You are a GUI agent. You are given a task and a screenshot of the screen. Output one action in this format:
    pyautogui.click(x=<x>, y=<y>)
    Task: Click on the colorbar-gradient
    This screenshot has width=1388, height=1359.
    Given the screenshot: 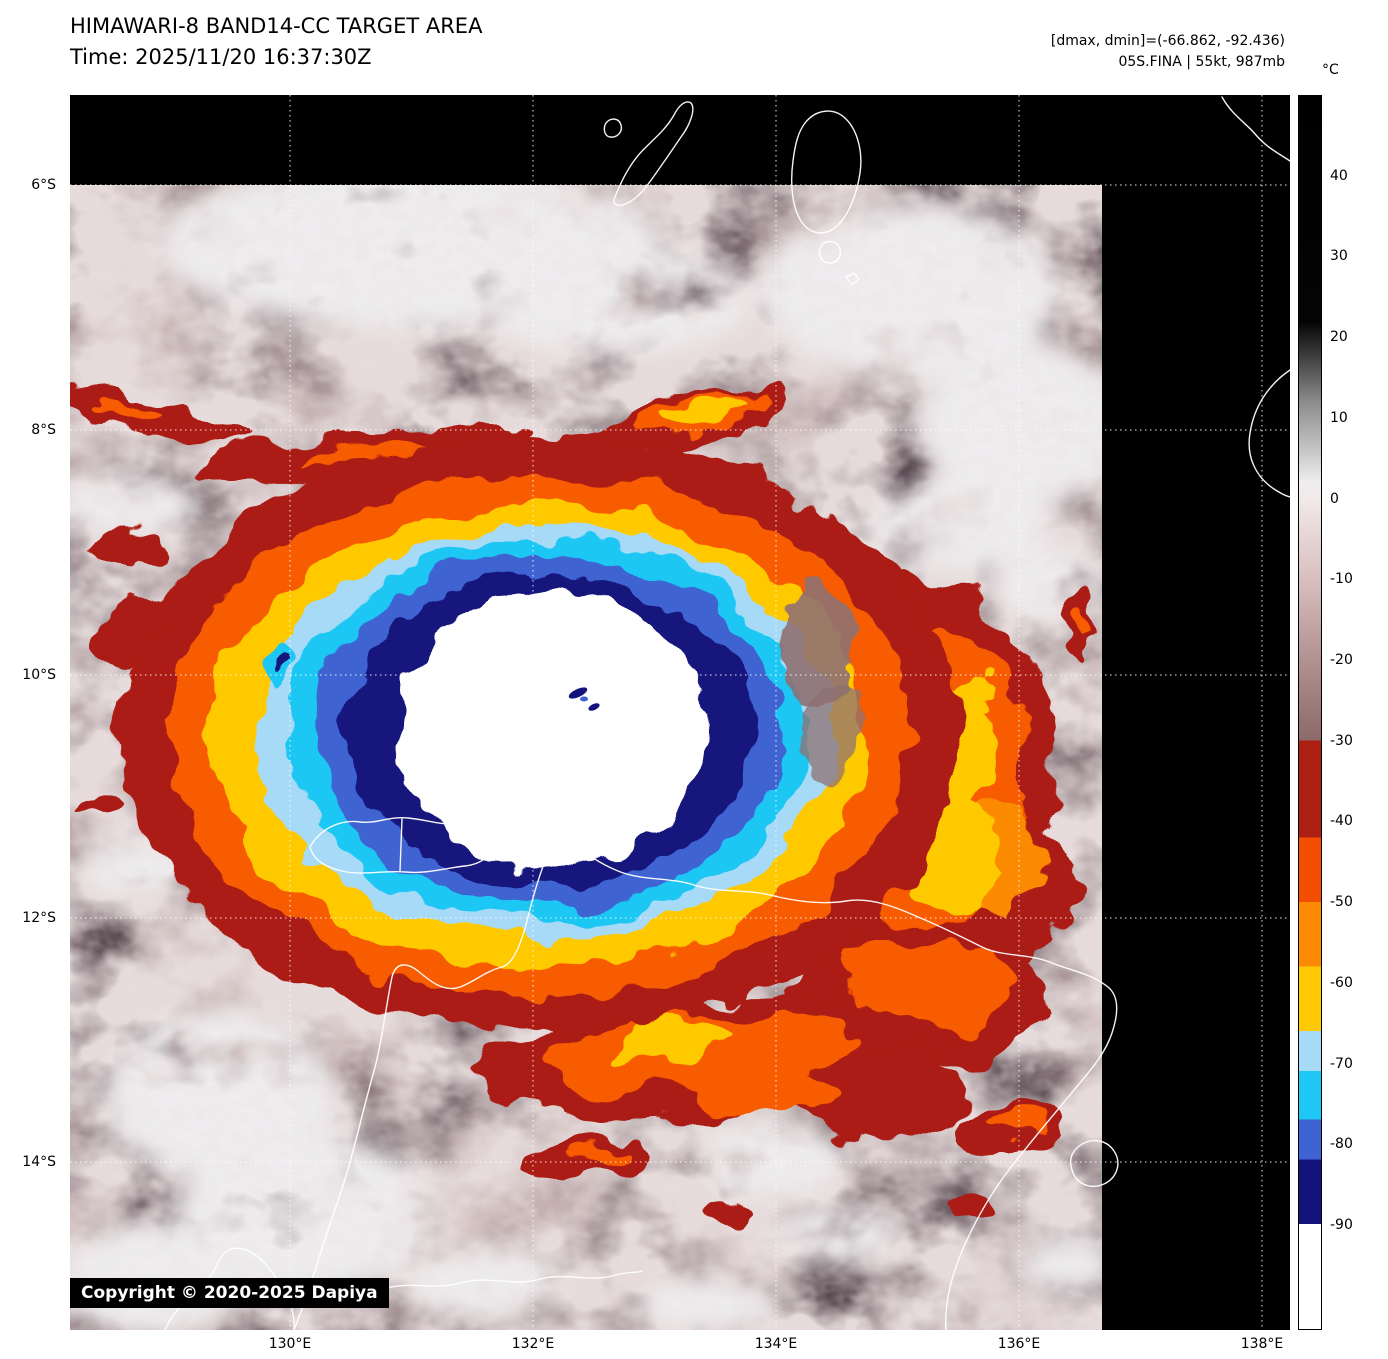 What is the action you would take?
    pyautogui.click(x=1310, y=712)
    